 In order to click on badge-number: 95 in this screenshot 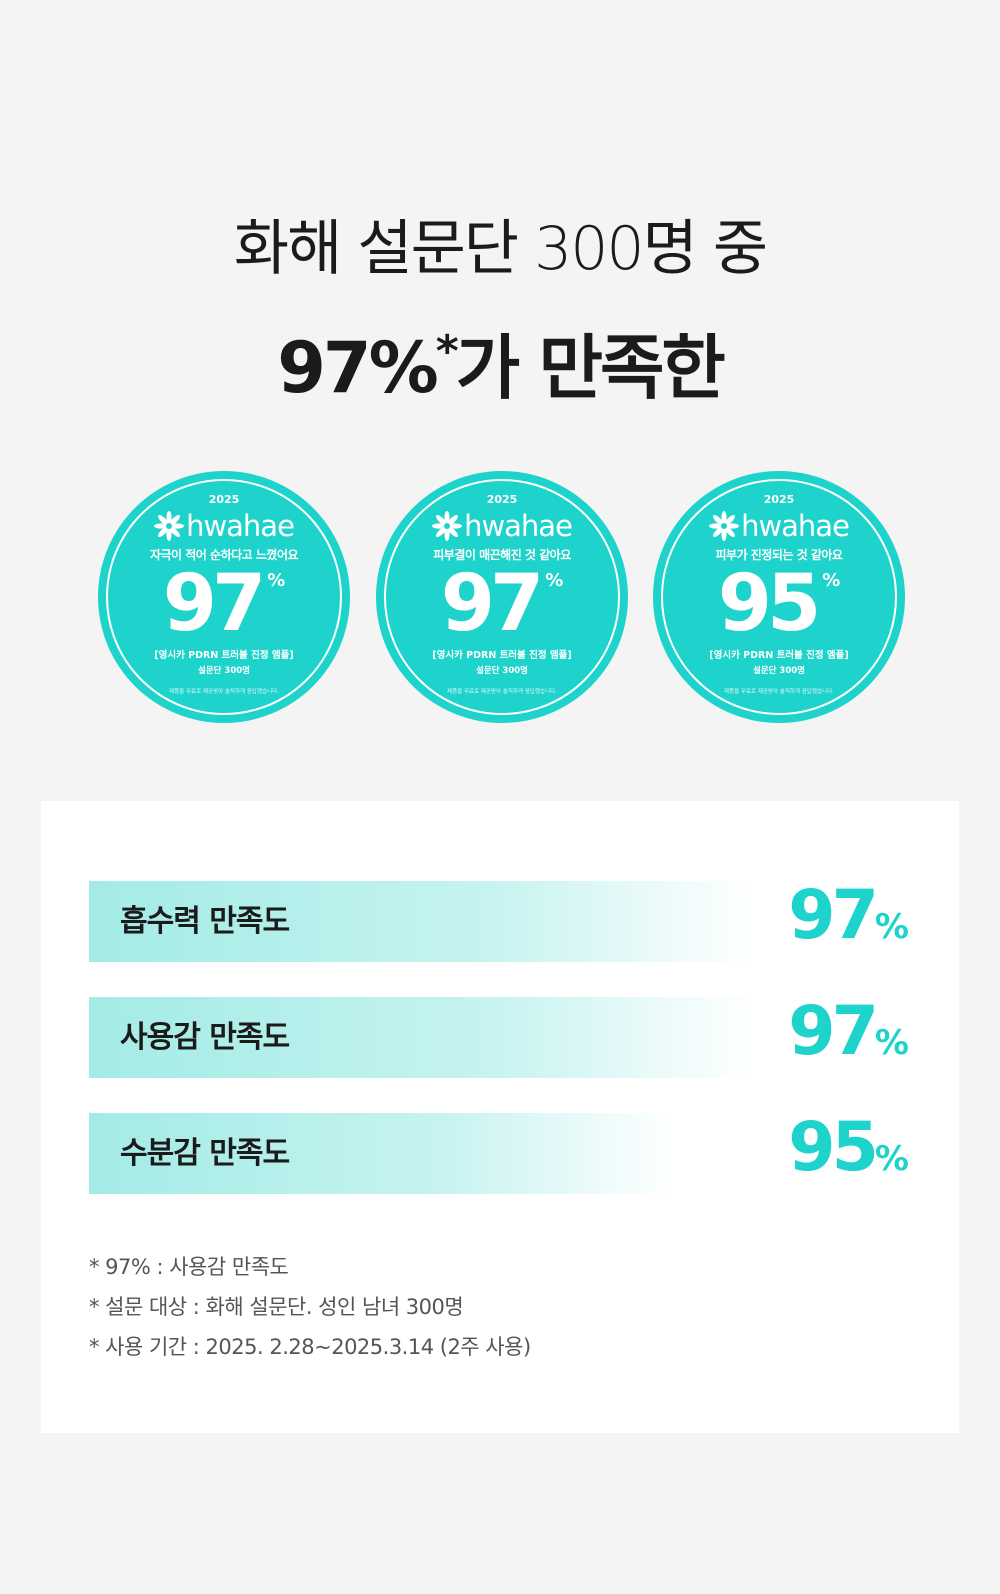, I will do `click(769, 604)`.